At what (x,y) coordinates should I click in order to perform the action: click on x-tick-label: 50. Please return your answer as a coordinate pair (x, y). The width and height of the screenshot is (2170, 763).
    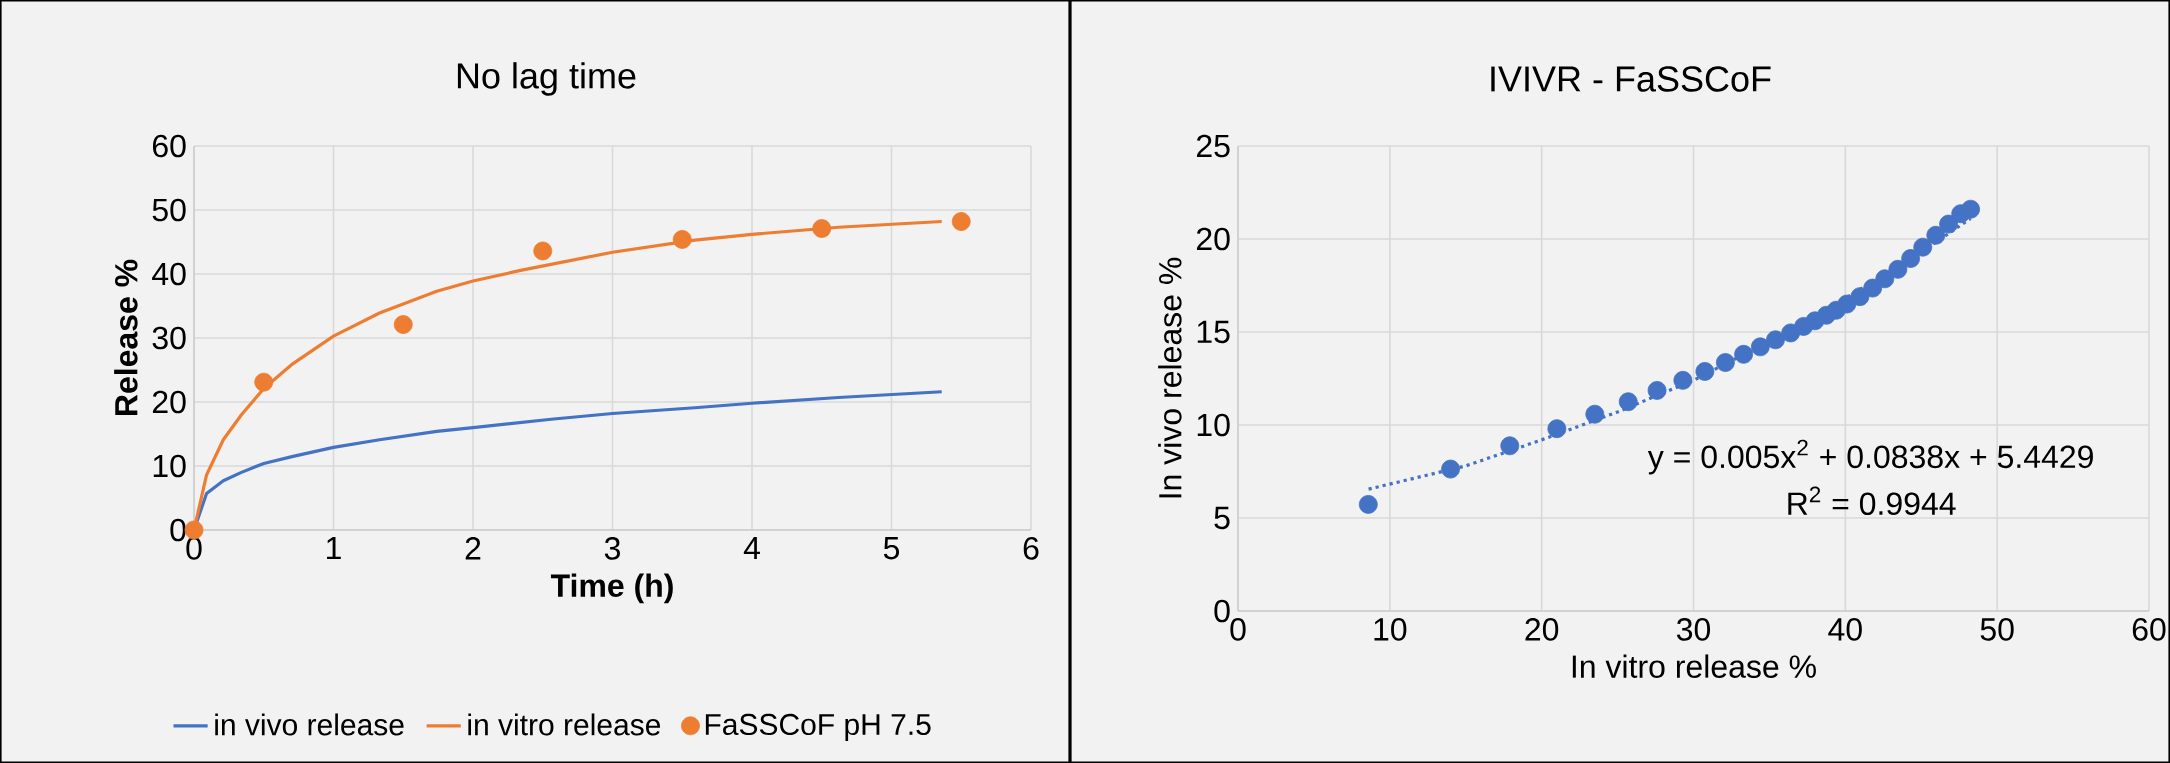
    Looking at the image, I should click on (1997, 629).